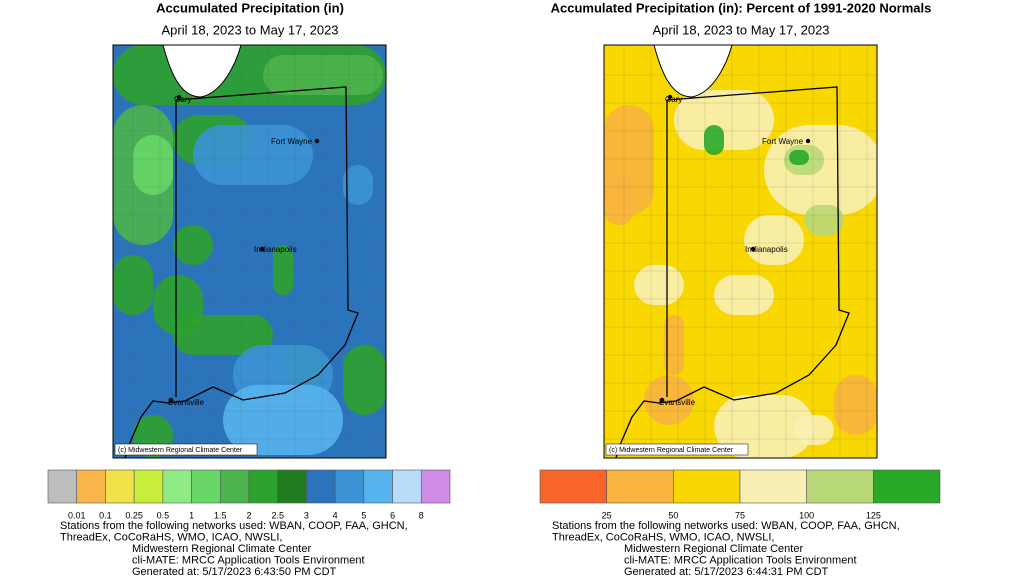  Describe the element at coordinates (421, 515) in the screenshot. I see `legend-label: 8` at that location.